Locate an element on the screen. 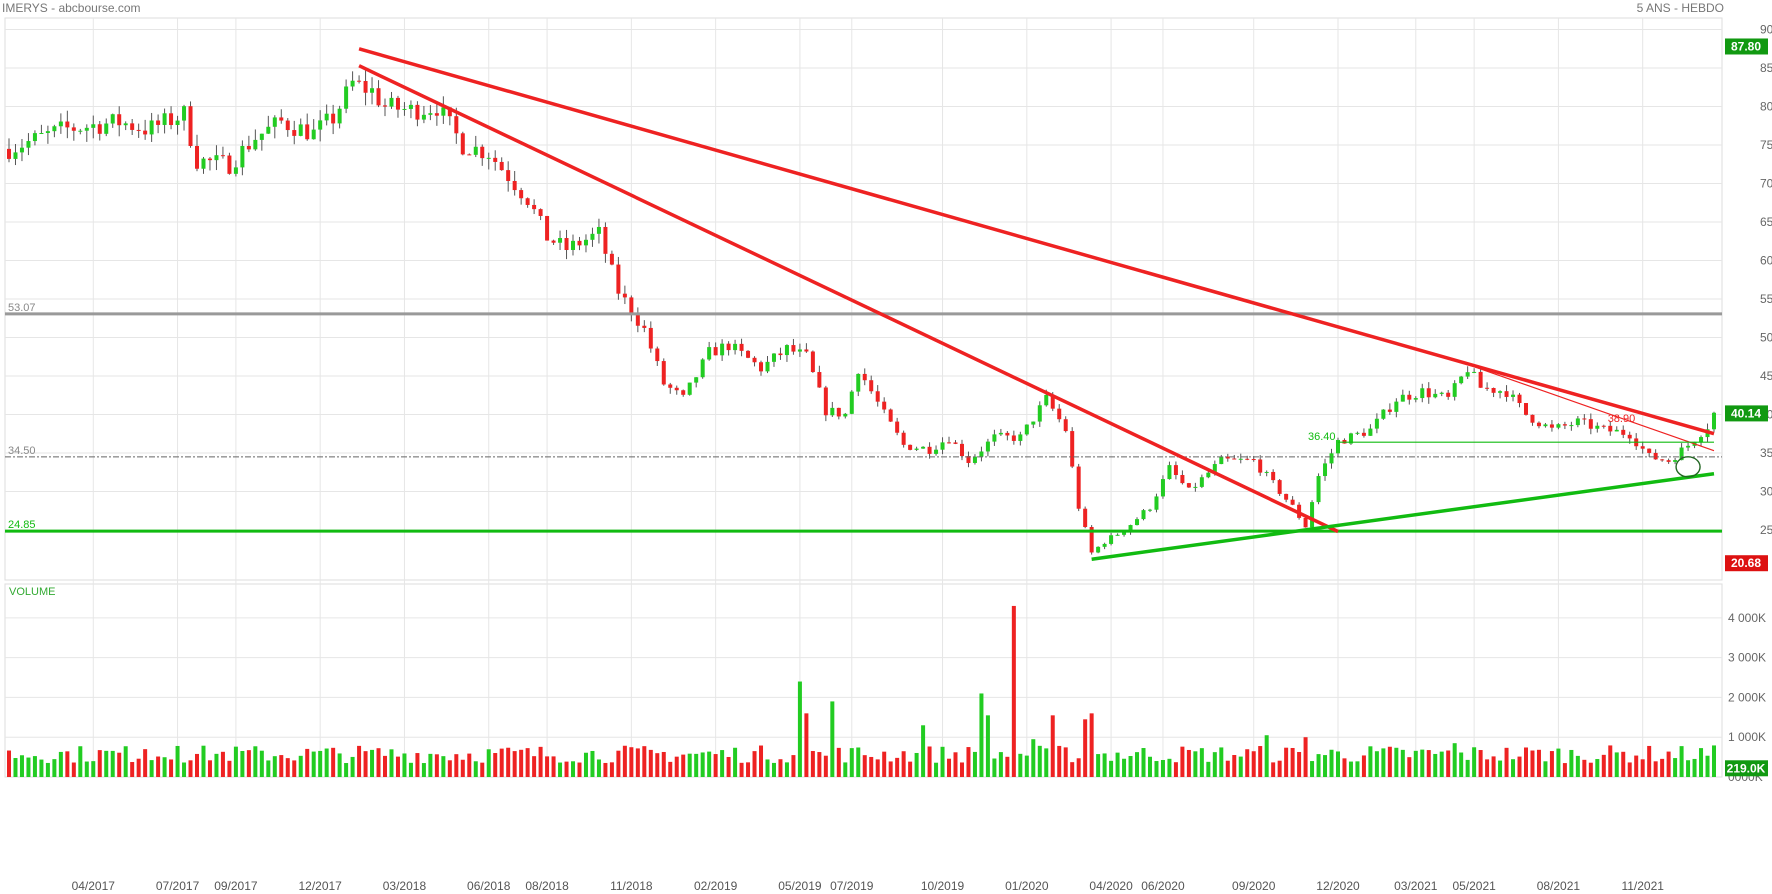 The height and width of the screenshot is (894, 1772). price-tick-label: 85.00 is located at coordinates (1766, 68).